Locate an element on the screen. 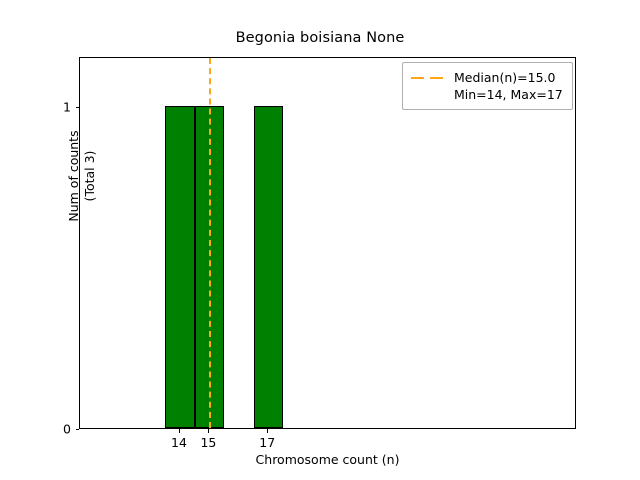 This screenshot has height=480, width=640. legend-label-minmax: Min=14, Max=17 is located at coordinates (508, 94).